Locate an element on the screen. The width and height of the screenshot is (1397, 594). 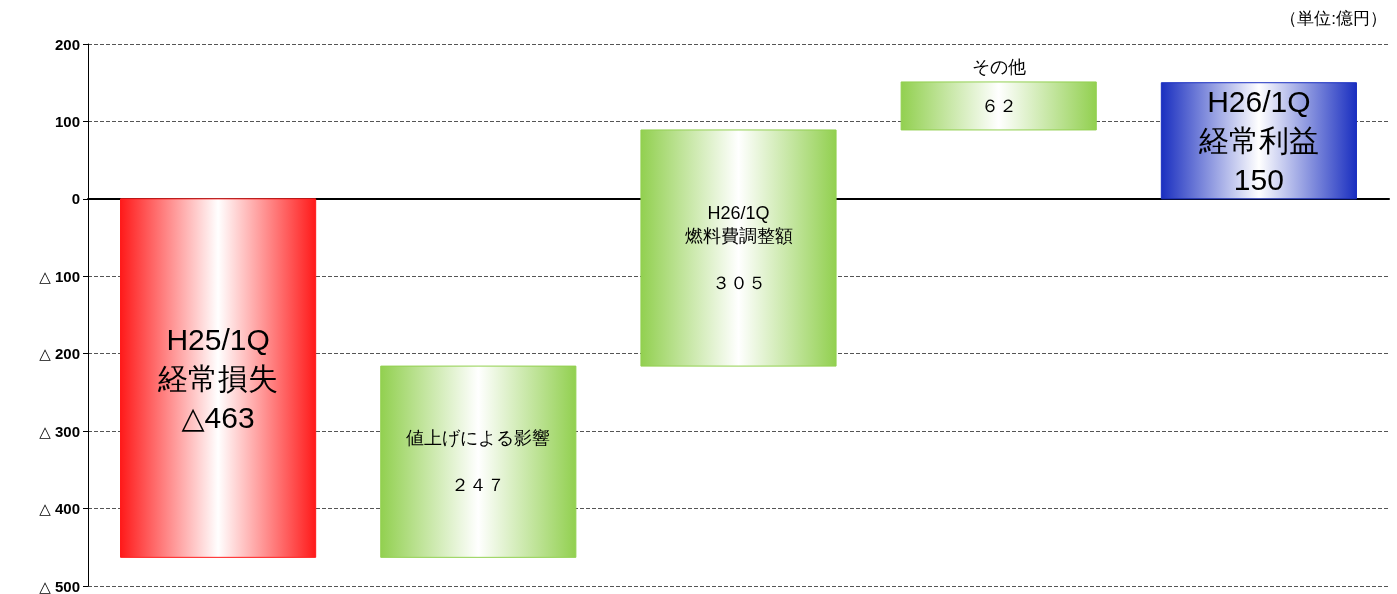
data-label: ２４７ is located at coordinates (478, 485).